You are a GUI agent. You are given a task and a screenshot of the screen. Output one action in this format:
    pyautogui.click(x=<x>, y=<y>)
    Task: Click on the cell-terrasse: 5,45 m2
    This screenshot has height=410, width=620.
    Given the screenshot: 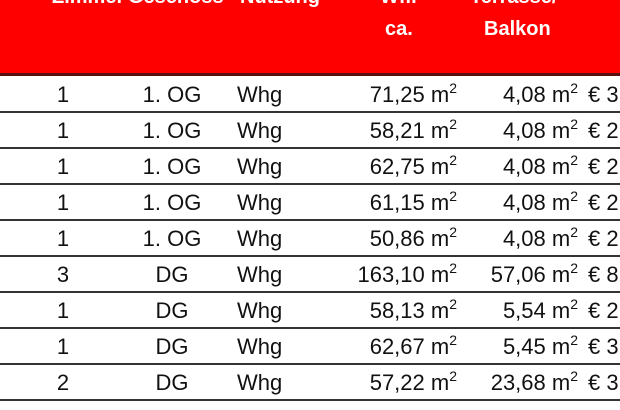 What is the action you would take?
    pyautogui.click(x=540, y=346)
    